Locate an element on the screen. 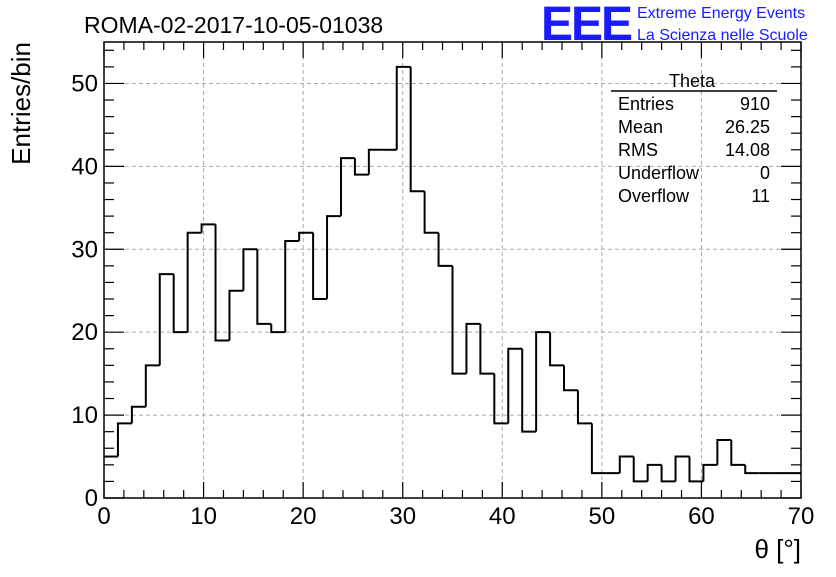 Image resolution: width=836 pixels, height=577 pixels. logo-line-2: La Scienza nelle Scuole is located at coordinates (722, 35).